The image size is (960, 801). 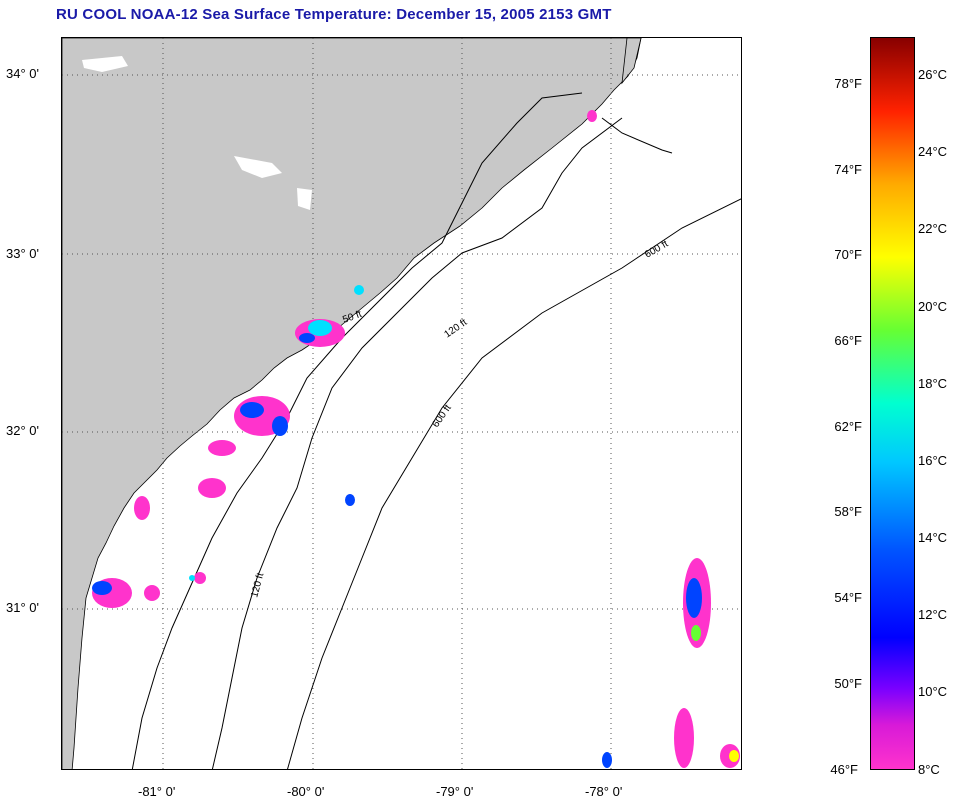 I want to click on depth-label-600ft: 600 ft, so click(x=441, y=416).